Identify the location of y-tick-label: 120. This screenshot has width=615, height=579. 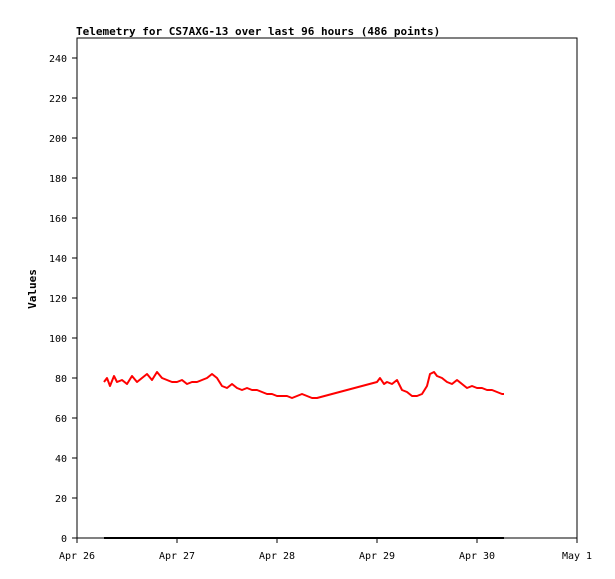
(58, 299).